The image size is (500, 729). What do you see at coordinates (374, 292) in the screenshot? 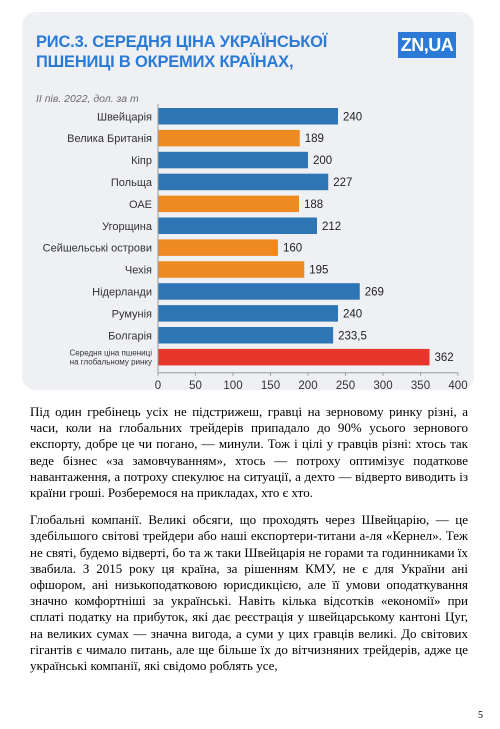
I see `data-label: 269` at bounding box center [374, 292].